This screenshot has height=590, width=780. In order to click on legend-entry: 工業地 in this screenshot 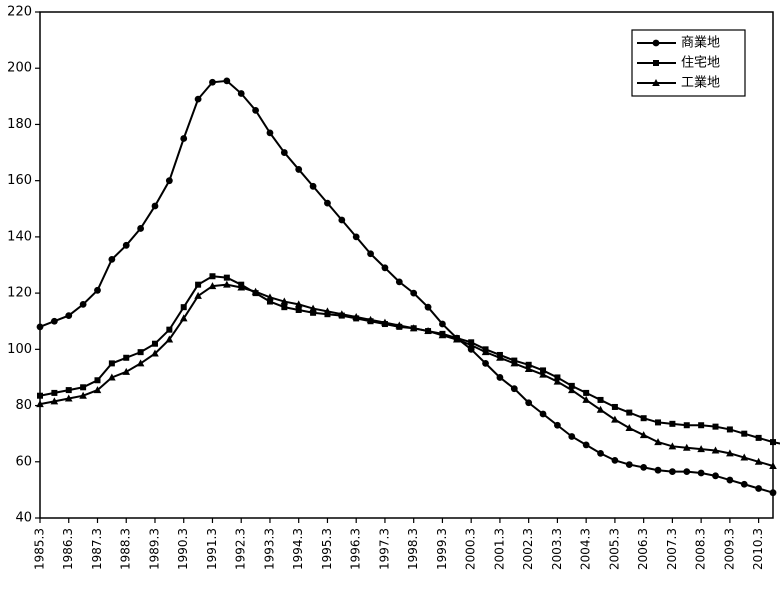, I will do `click(678, 83)`.